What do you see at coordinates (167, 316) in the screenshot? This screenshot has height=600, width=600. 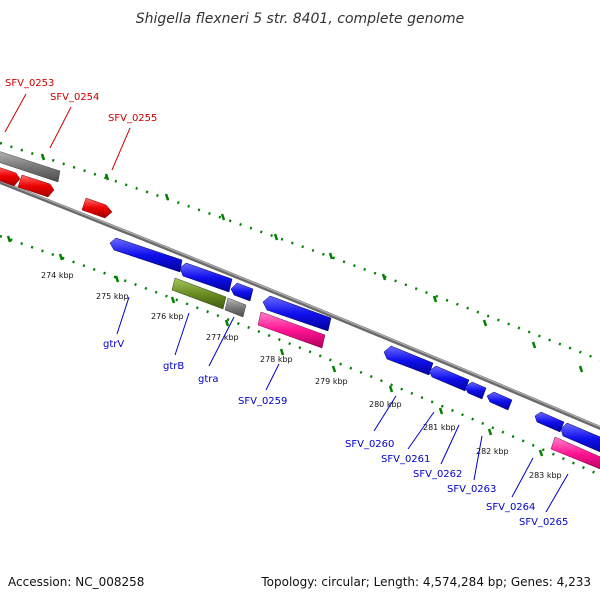 I see `scale-label: 276 kbp` at bounding box center [167, 316].